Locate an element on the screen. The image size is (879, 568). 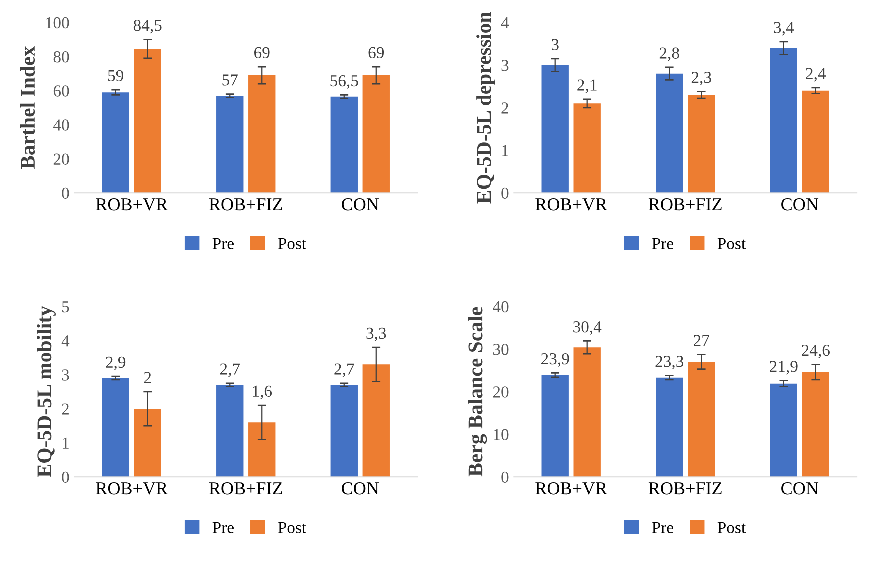
data-label: 30,4 is located at coordinates (588, 328).